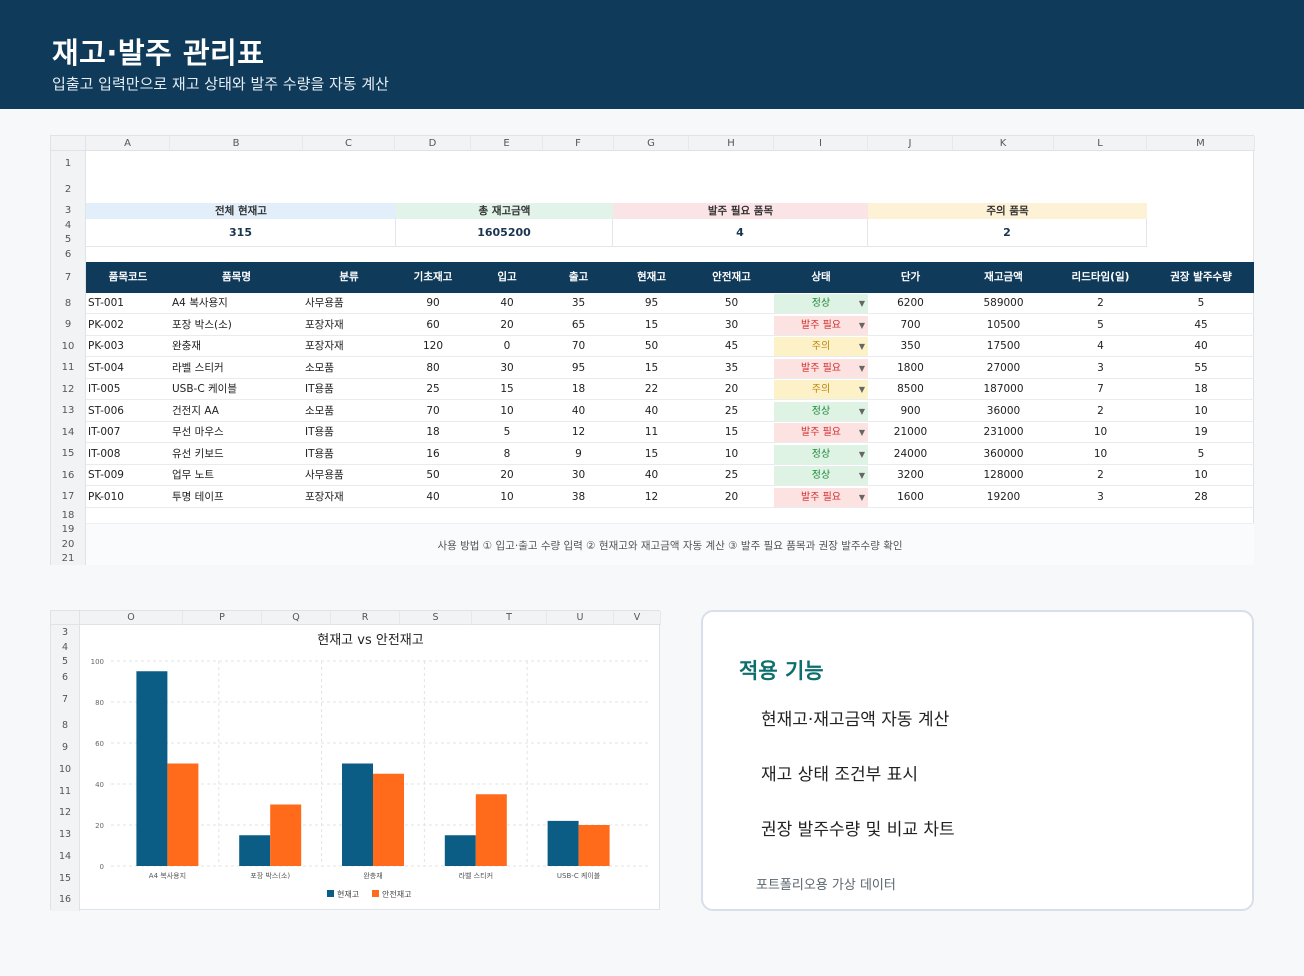 This screenshot has width=1304, height=976. Describe the element at coordinates (731, 367) in the screenshot. I see `cell-safe: 35` at that location.